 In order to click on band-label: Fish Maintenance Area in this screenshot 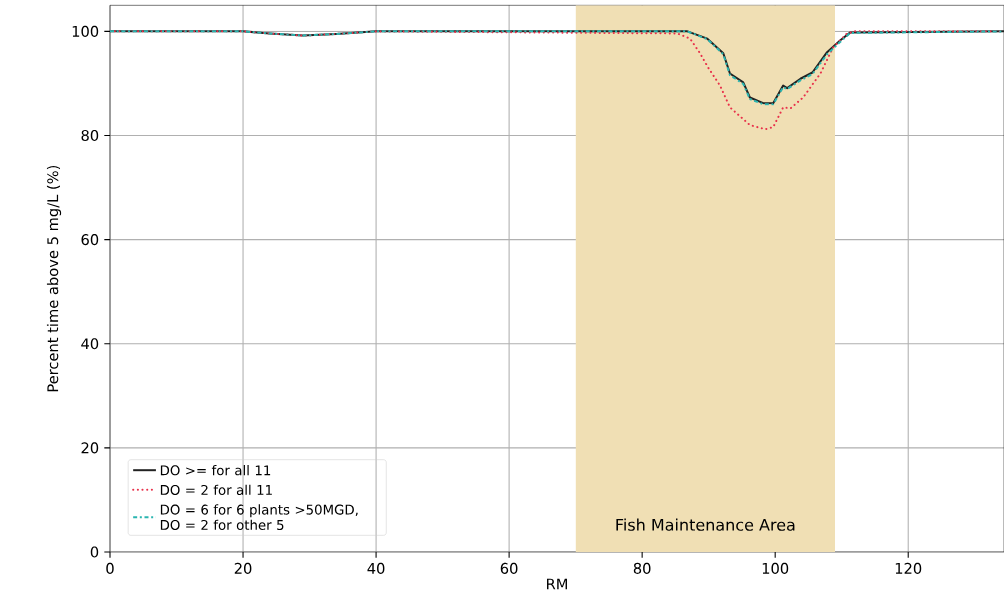, I will do `click(705, 525)`.